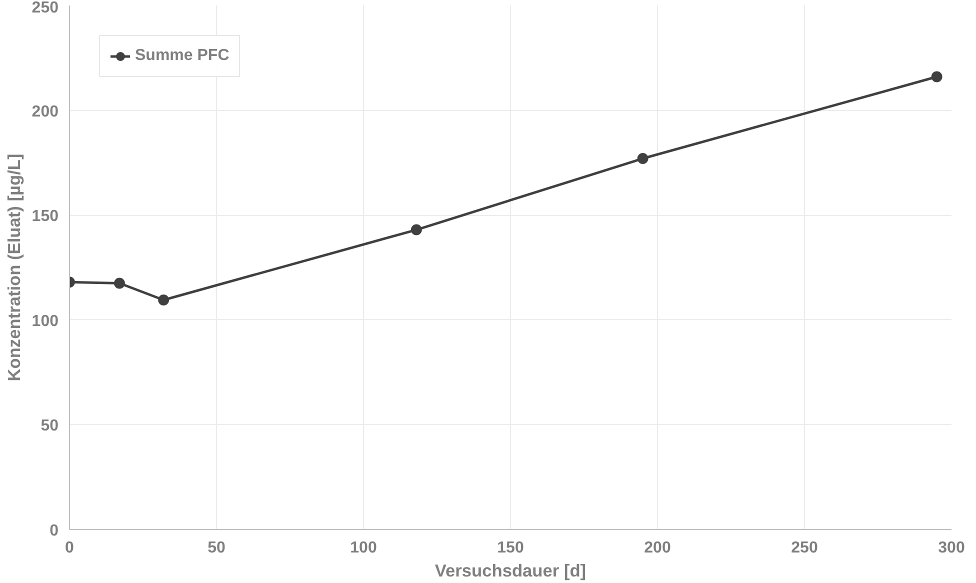 Image resolution: width=976 pixels, height=583 pixels. I want to click on y-tick-label: 100, so click(45, 321).